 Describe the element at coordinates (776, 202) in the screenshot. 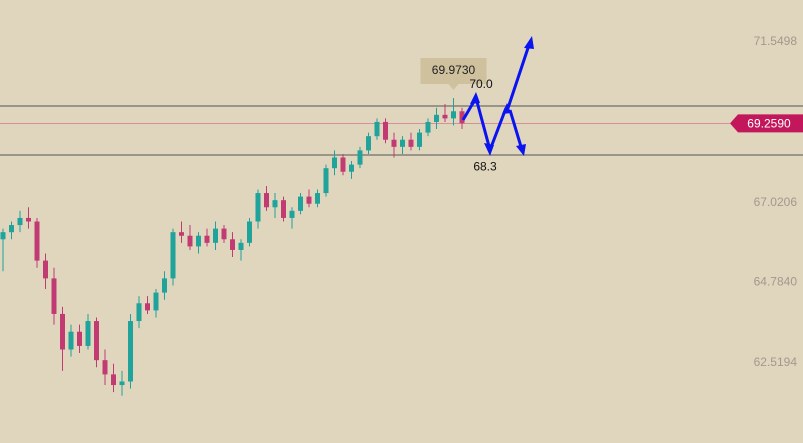

I see `y-tick-label: 67.0206` at that location.